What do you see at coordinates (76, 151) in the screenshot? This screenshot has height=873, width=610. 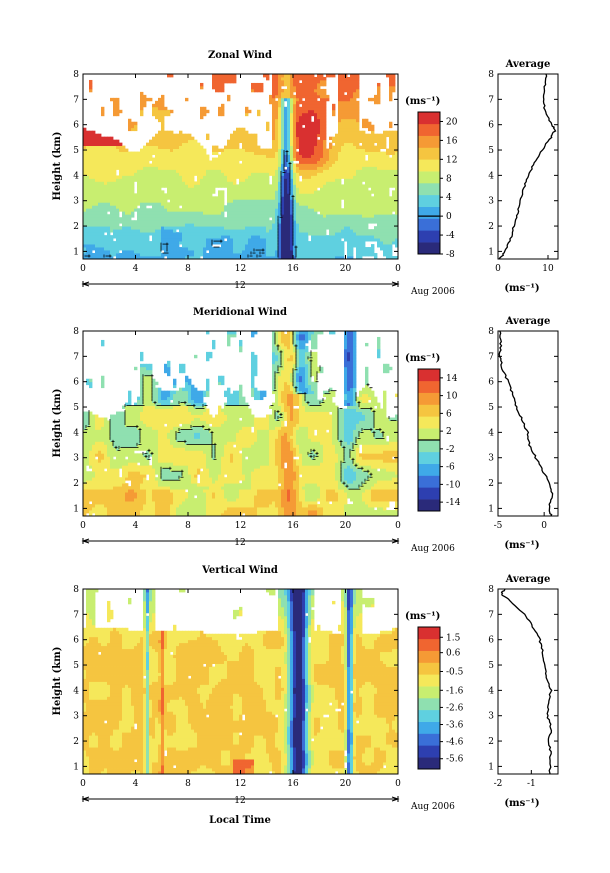 I see `y-tick-label: 5` at bounding box center [76, 151].